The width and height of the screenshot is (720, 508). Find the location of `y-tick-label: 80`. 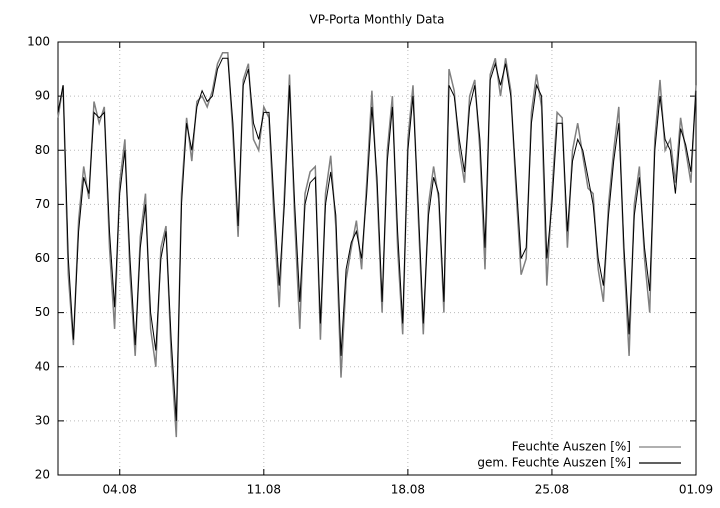

y-tick-label: 80 is located at coordinates (42, 150).